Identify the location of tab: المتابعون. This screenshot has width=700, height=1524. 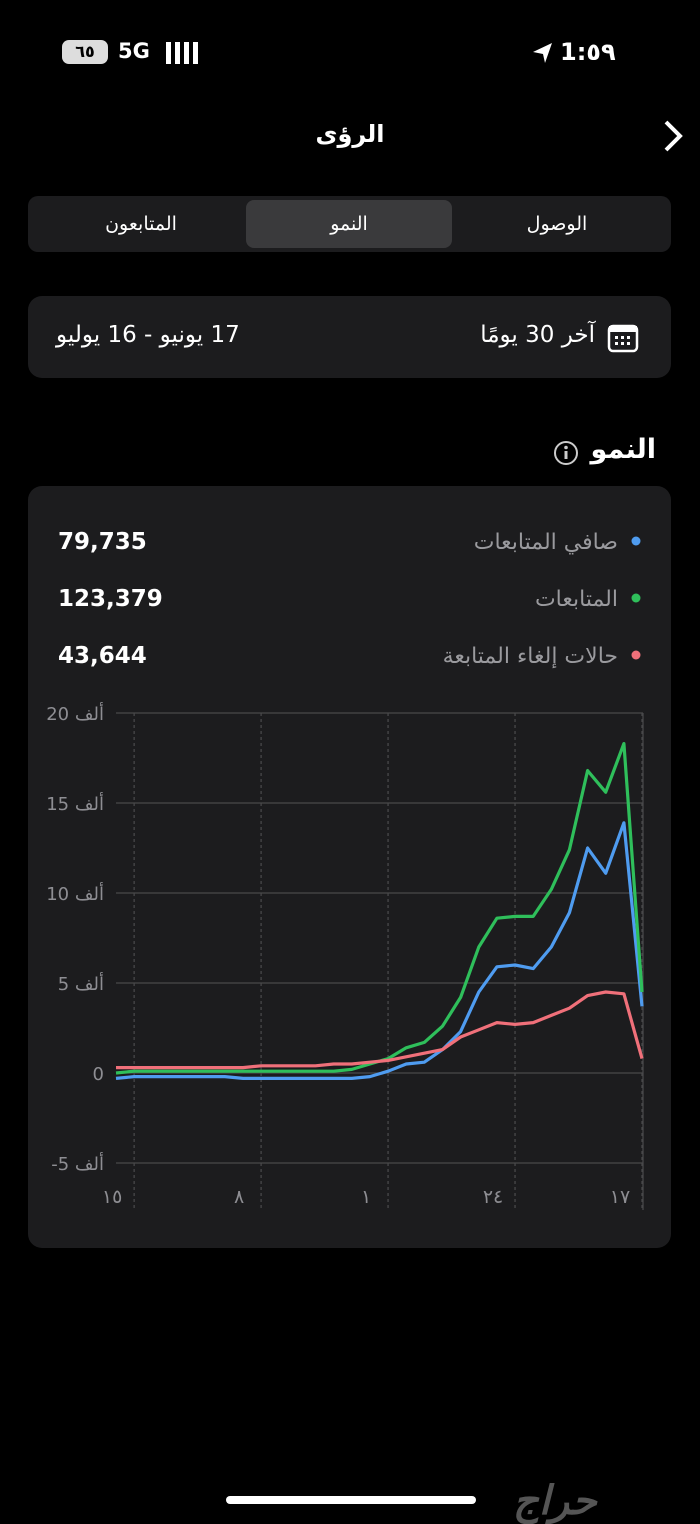
(141, 224).